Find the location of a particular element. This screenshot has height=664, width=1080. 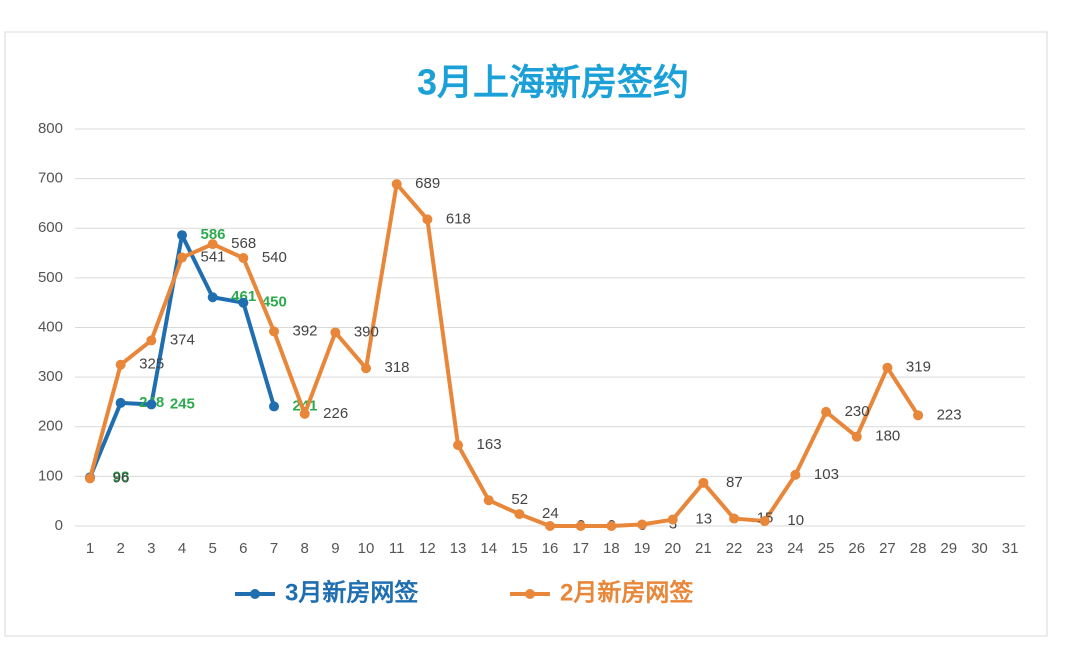

x-tick-label: 30 is located at coordinates (979, 548).